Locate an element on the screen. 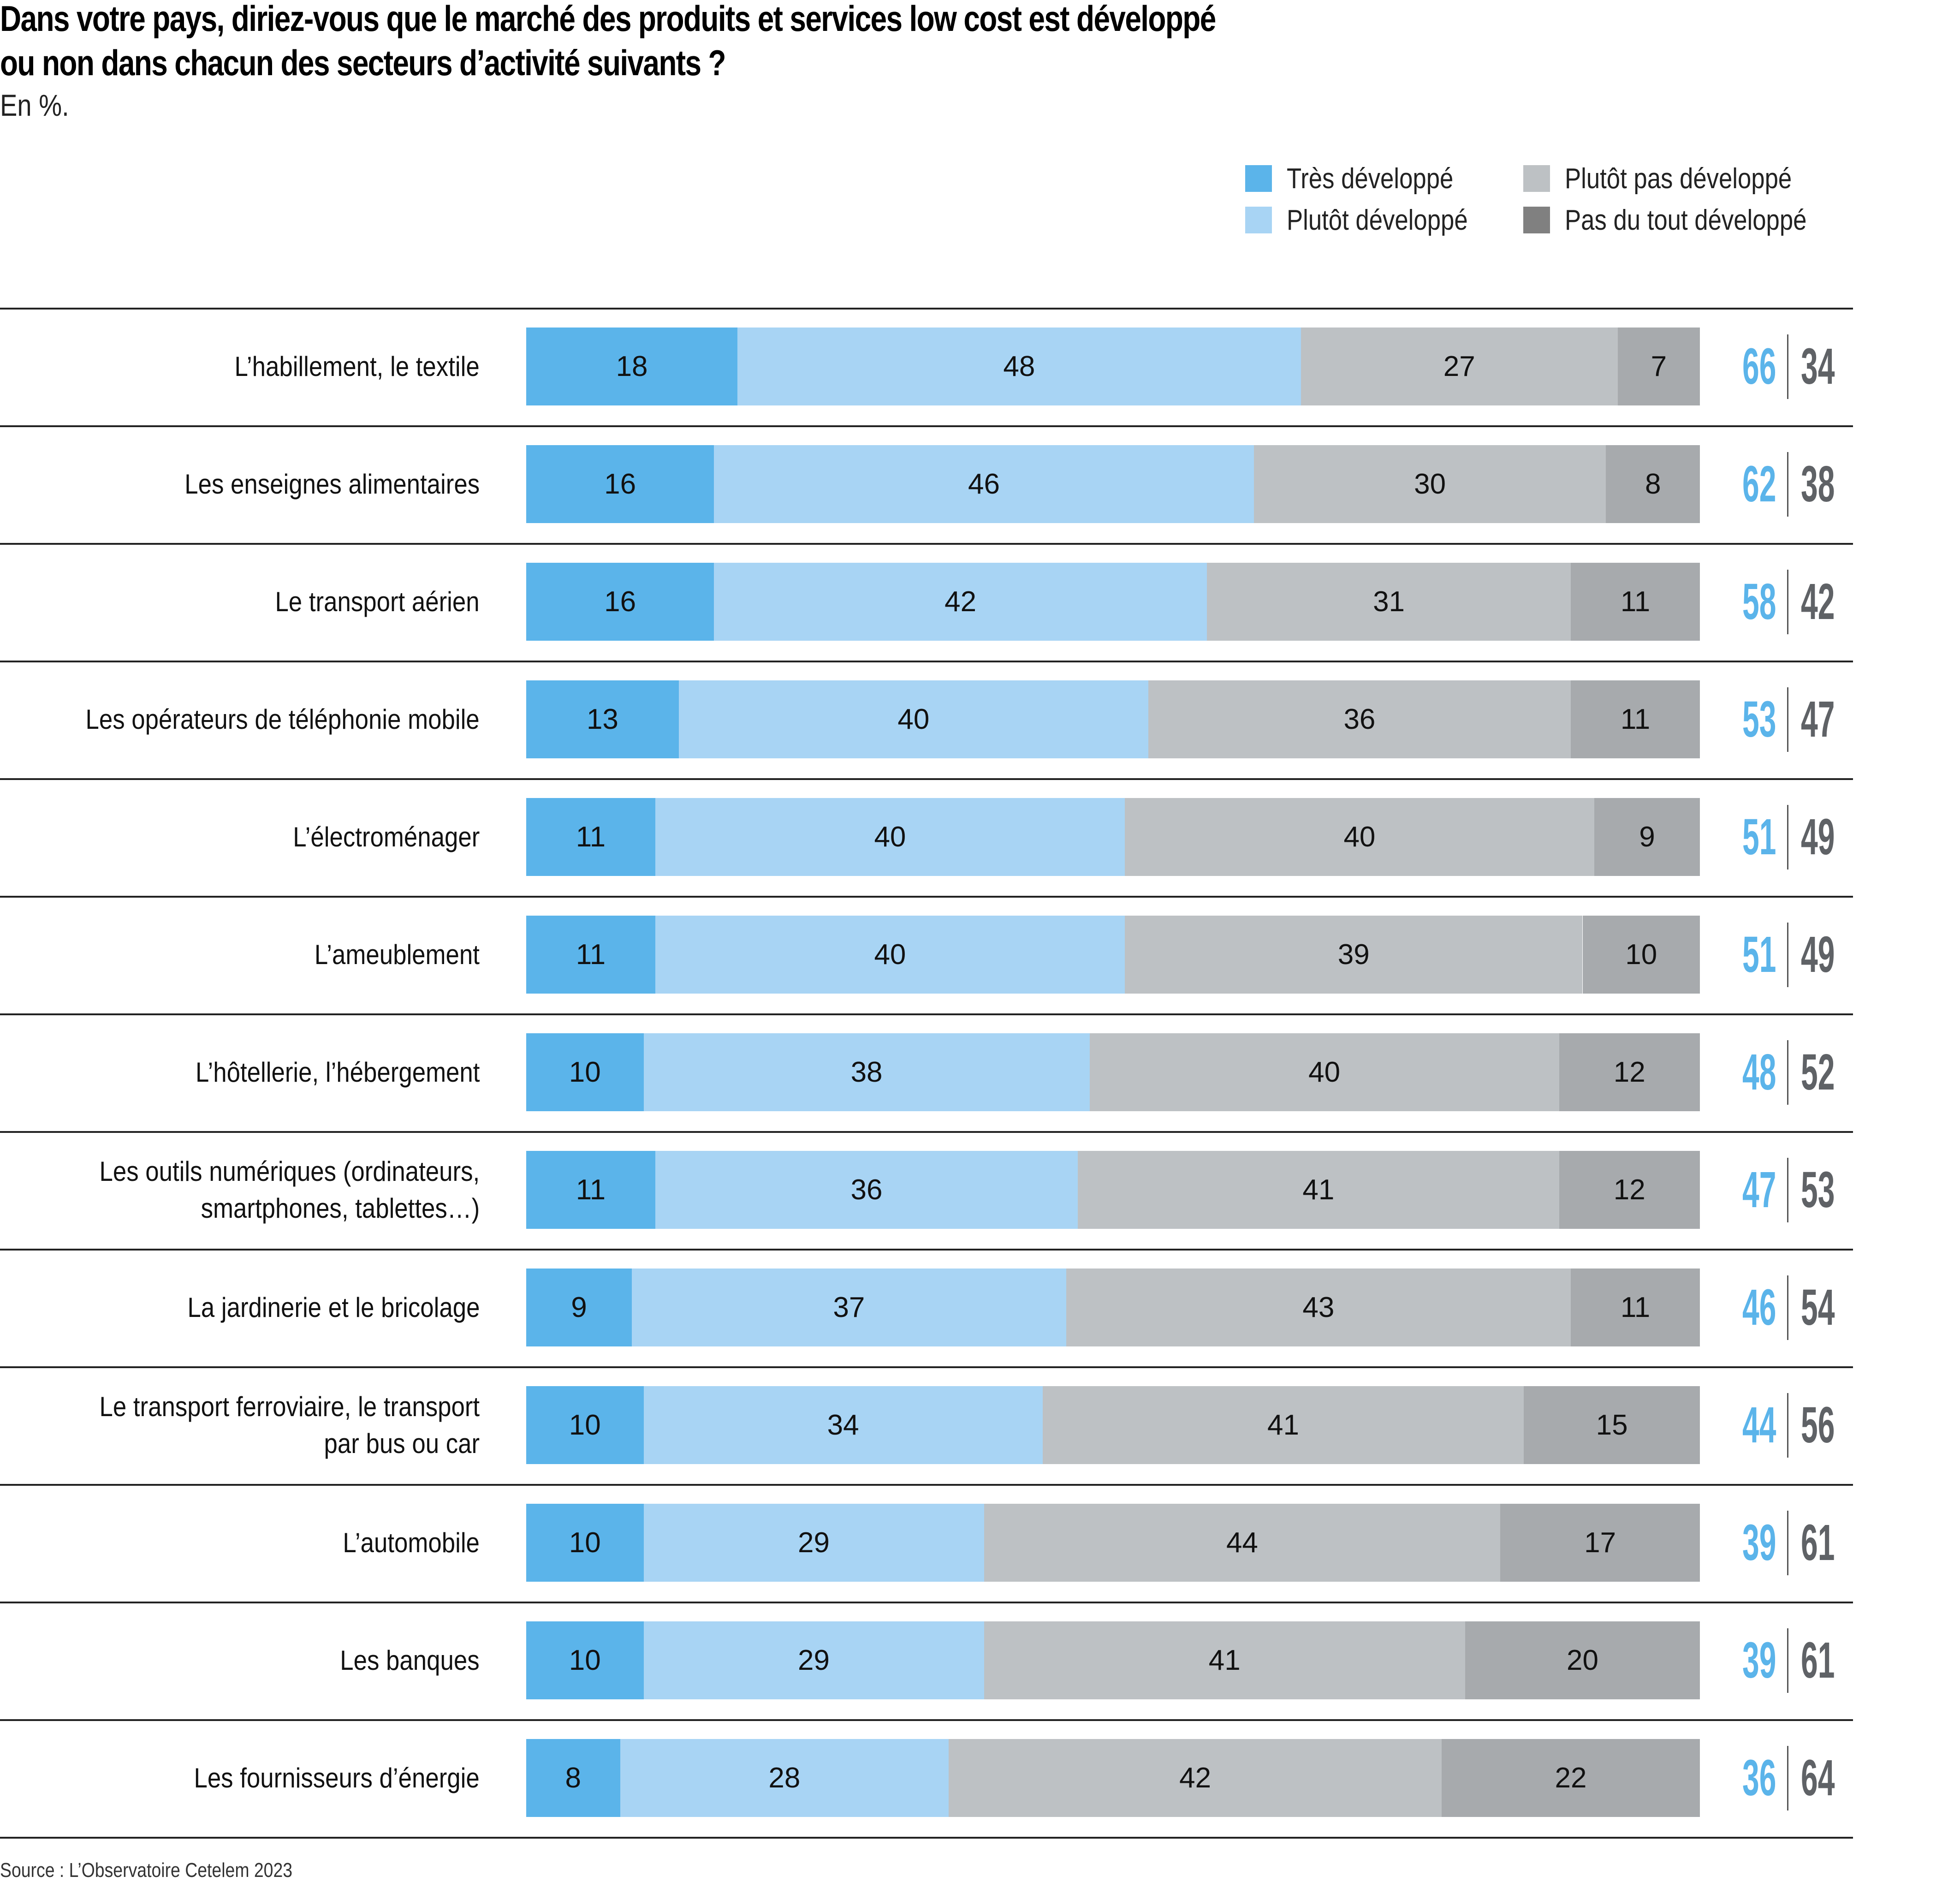 This screenshot has height=1882, width=1960. data-label: 17 is located at coordinates (1600, 1543).